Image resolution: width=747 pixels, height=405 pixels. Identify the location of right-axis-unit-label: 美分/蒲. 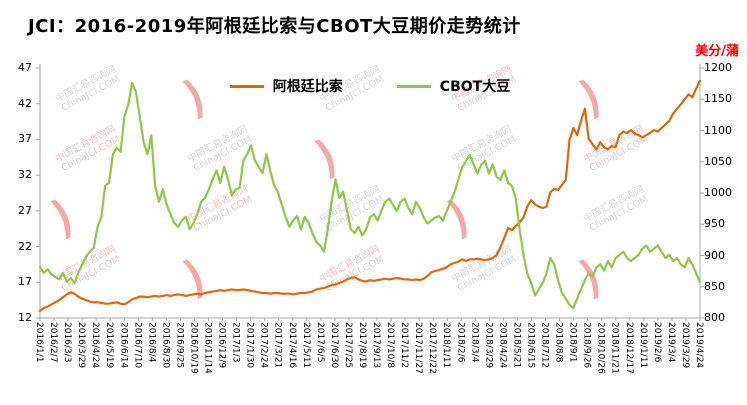
(717, 51).